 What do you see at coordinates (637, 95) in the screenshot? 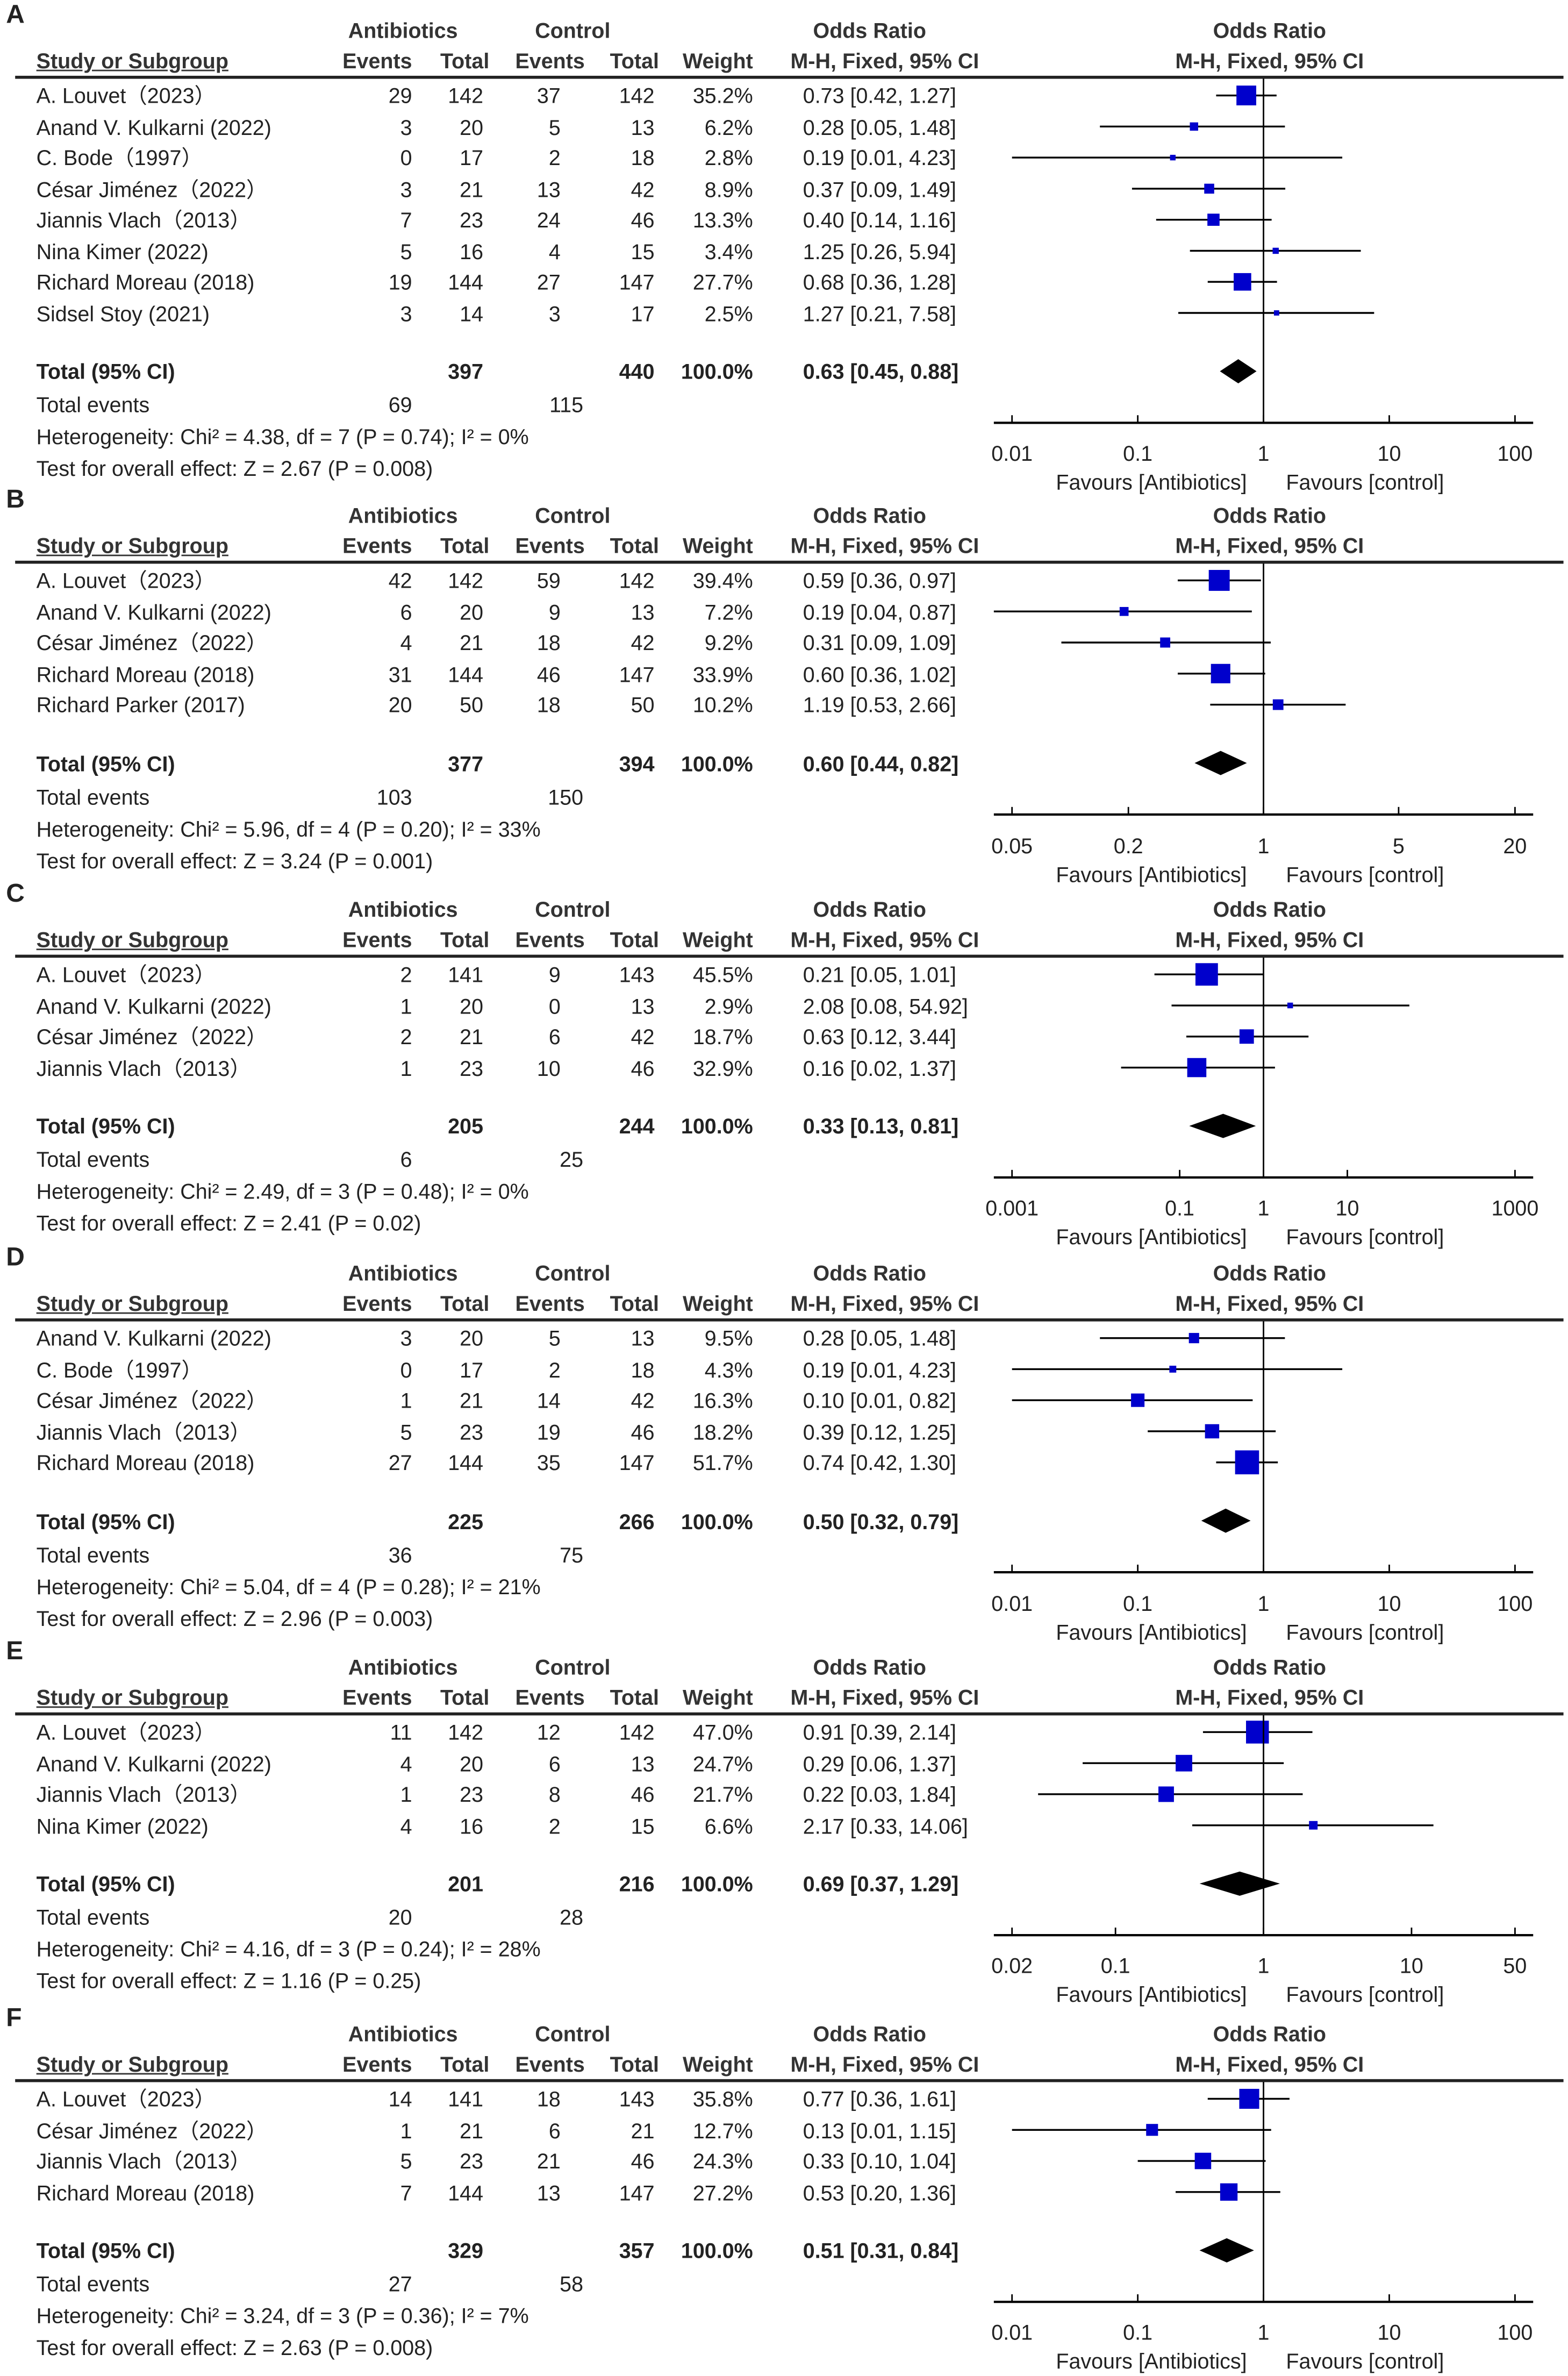
I see `control-total: 142` at bounding box center [637, 95].